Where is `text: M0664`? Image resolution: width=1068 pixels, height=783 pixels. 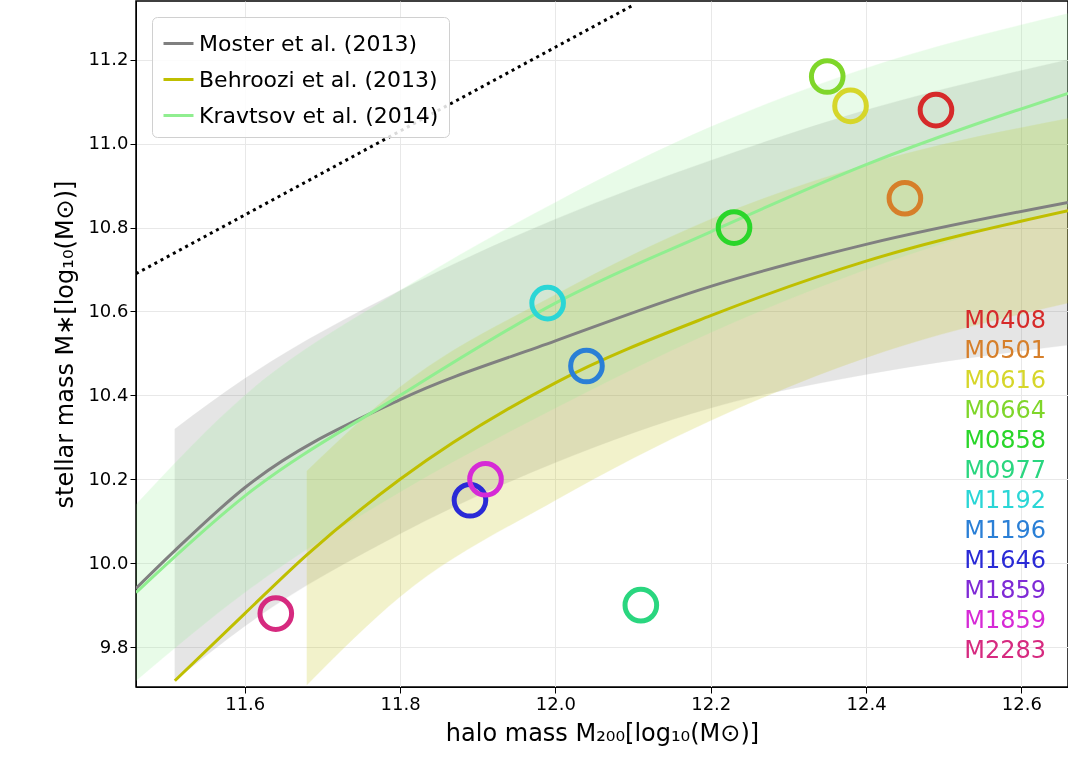 text: M0664 is located at coordinates (1005, 410).